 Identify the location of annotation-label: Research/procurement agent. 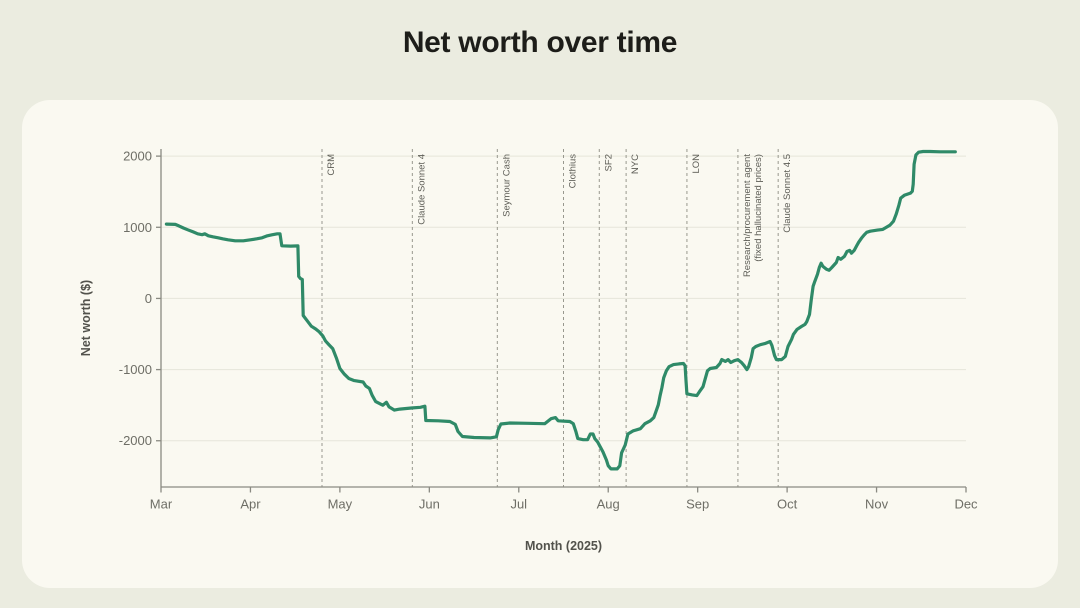
(747, 215).